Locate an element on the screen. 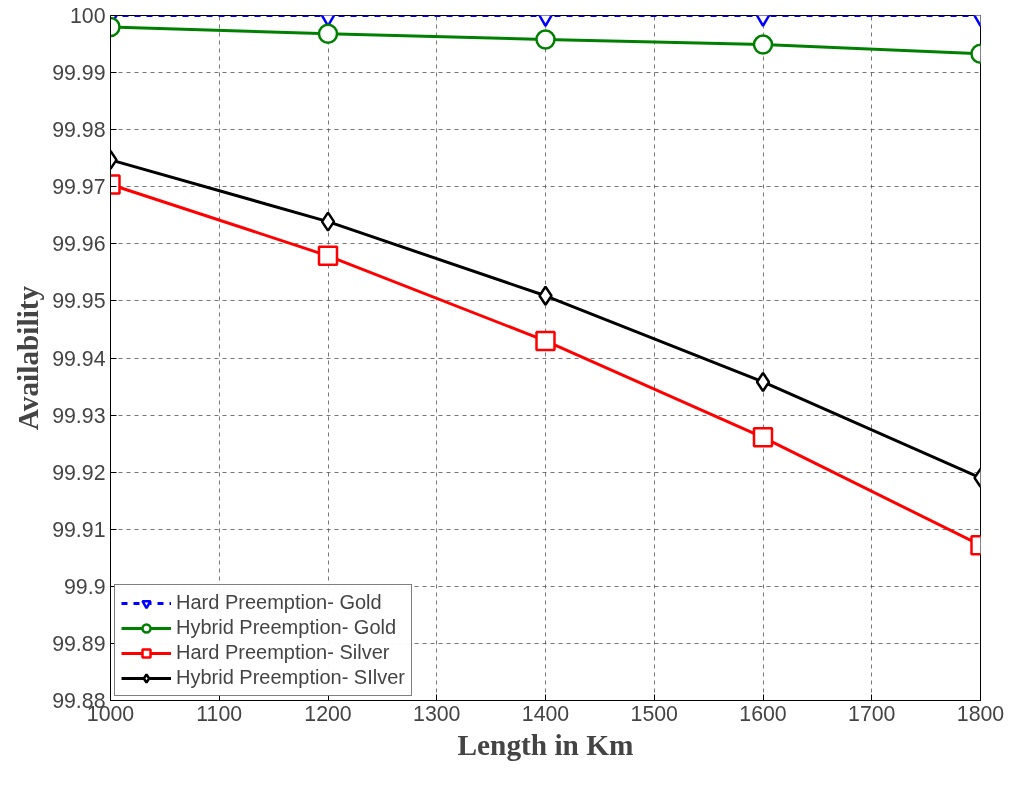 This screenshot has width=1026, height=792. y-tick-label: 99.89 is located at coordinates (79, 643).